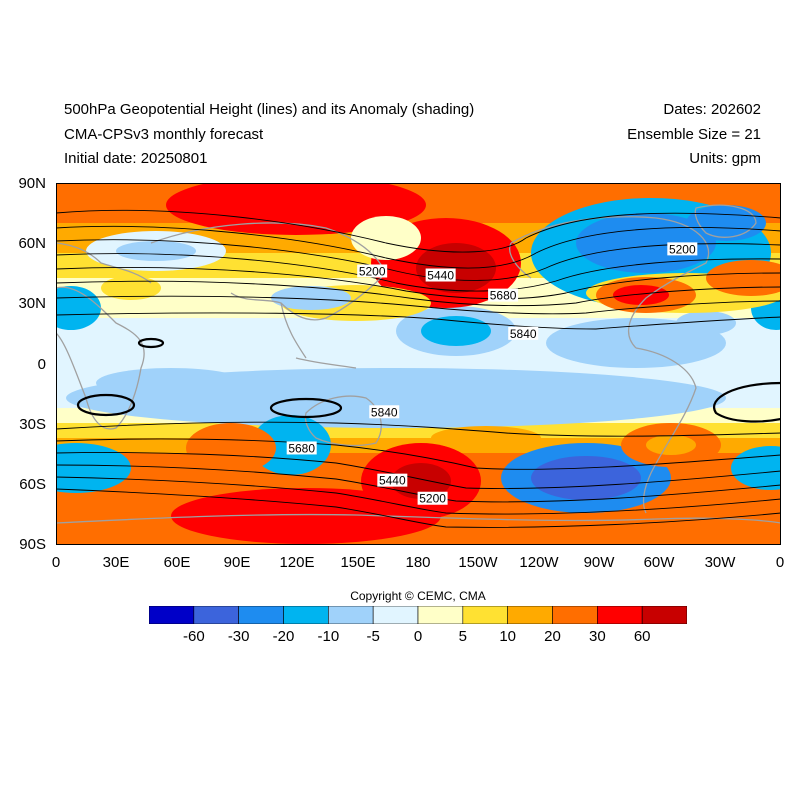 This screenshot has width=800, height=800. What do you see at coordinates (283, 636) in the screenshot?
I see `colorbar-label: -20` at bounding box center [283, 636].